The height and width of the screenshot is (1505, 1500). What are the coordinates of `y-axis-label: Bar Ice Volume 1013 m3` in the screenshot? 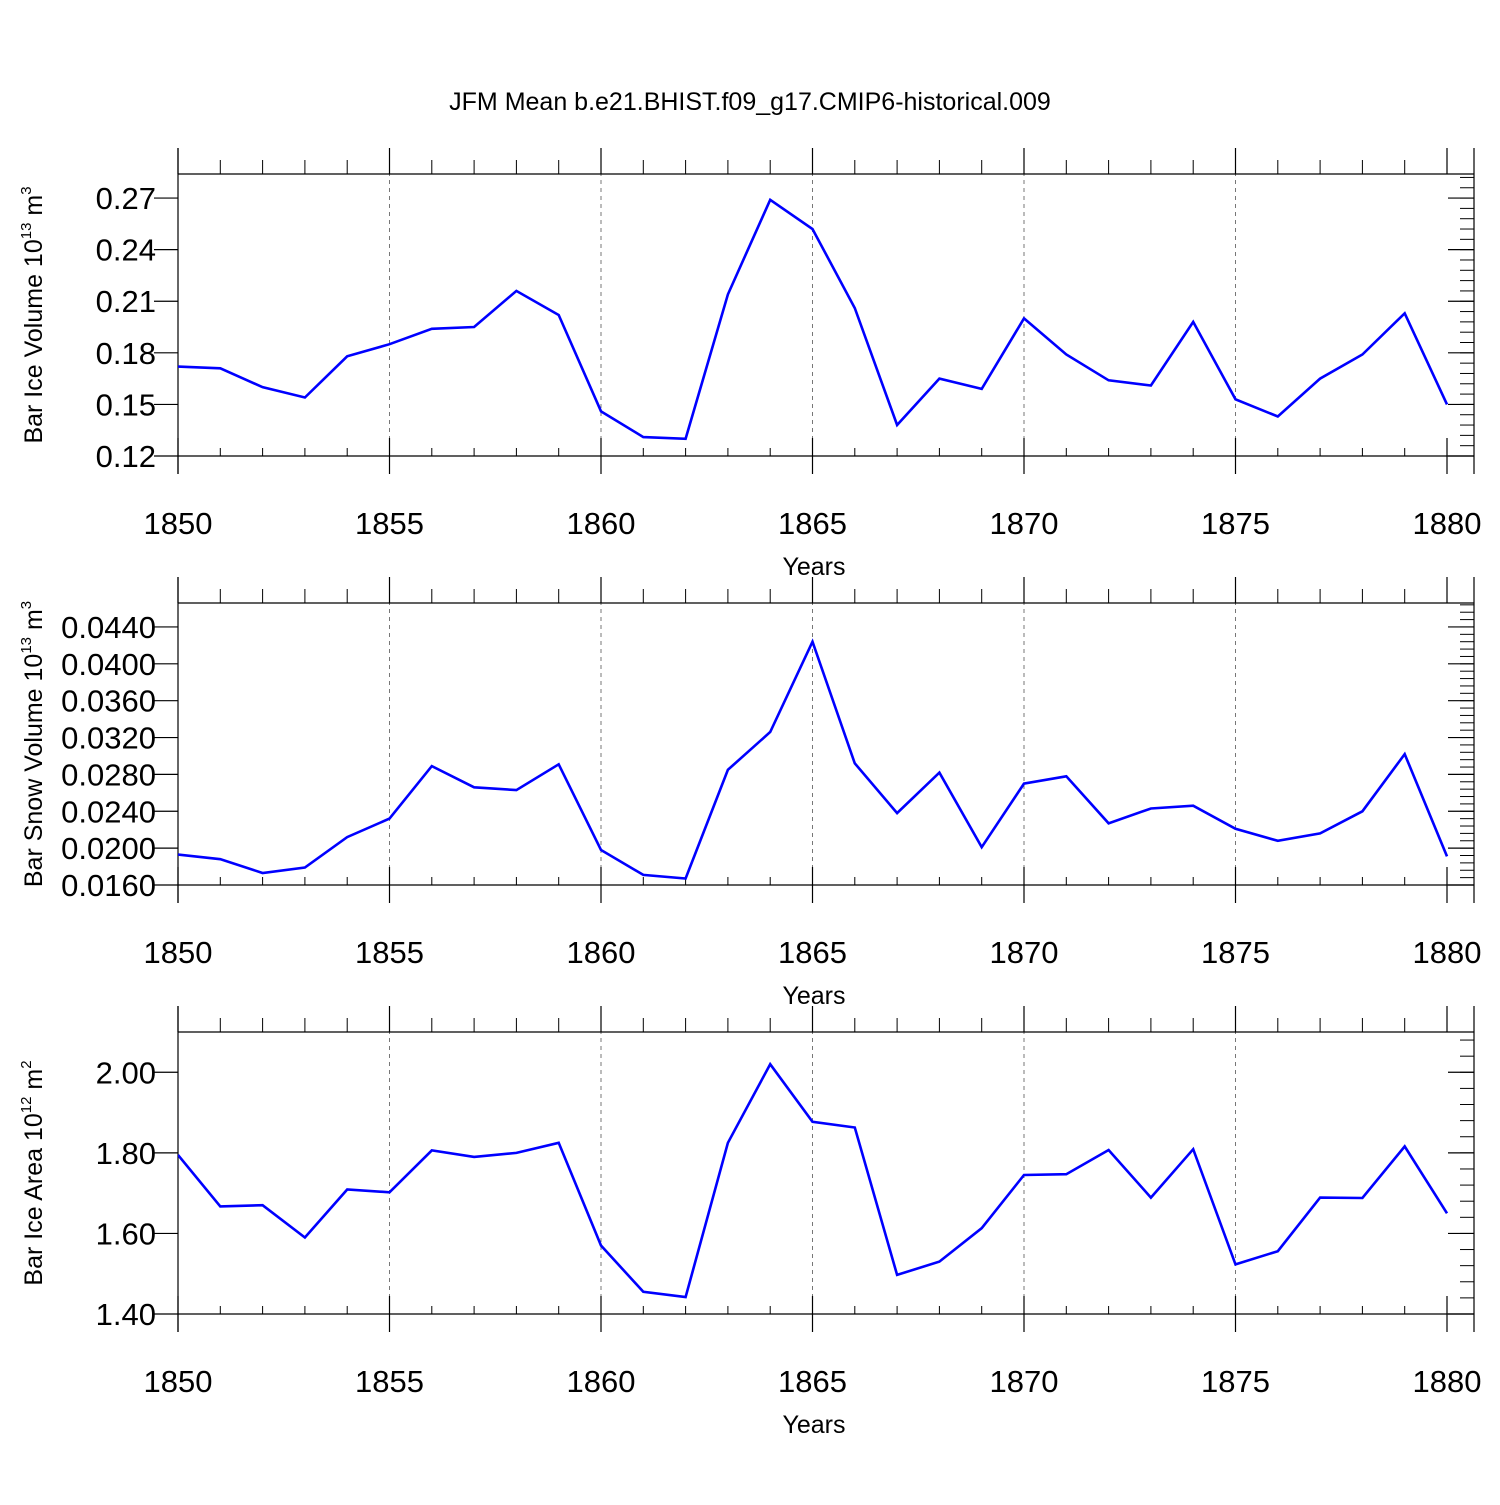 It's located at (33, 314).